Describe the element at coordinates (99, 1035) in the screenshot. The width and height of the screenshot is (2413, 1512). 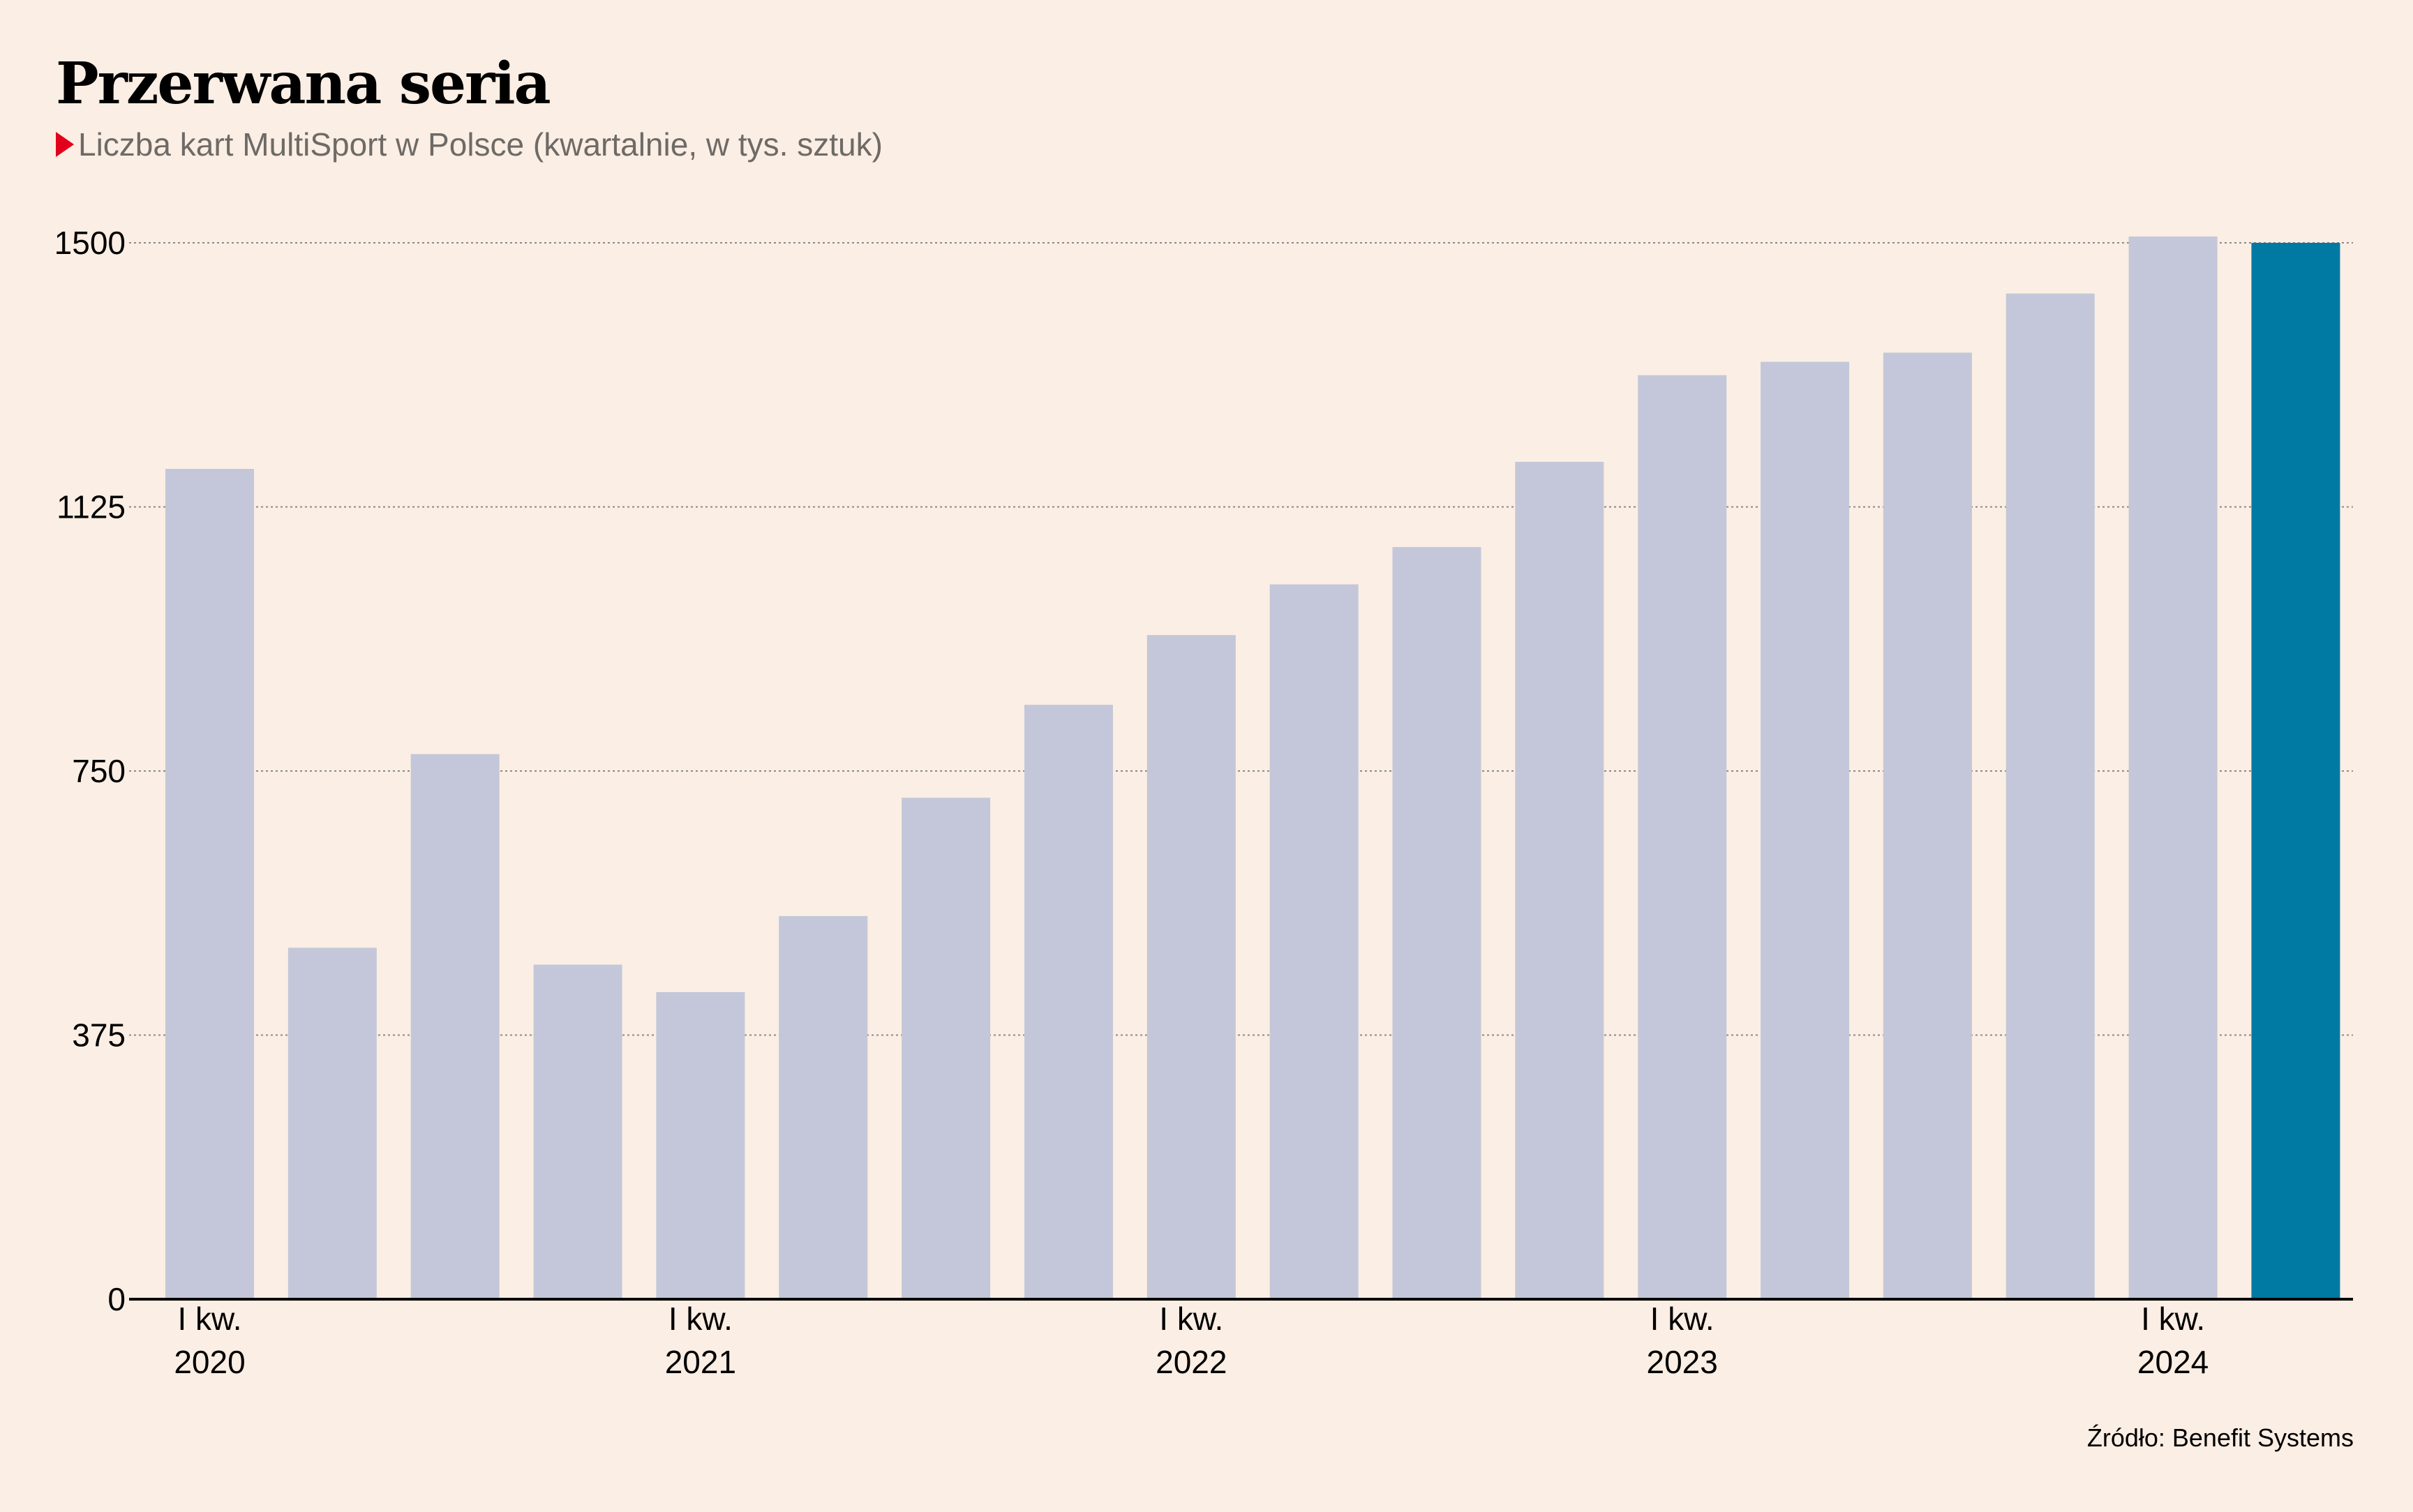
I see `y-tick-label: 375` at that location.